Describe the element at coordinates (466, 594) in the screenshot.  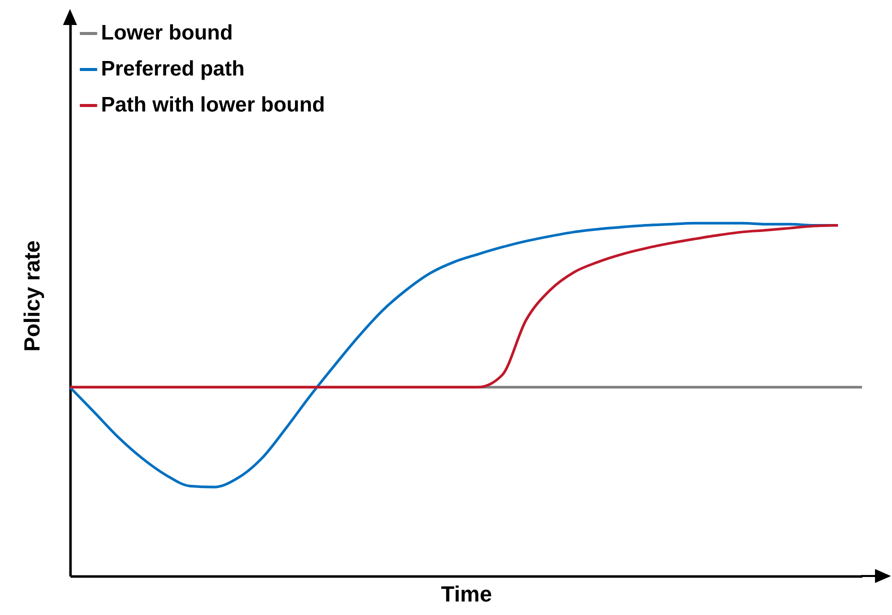
I see `x-axis-title: Time` at that location.